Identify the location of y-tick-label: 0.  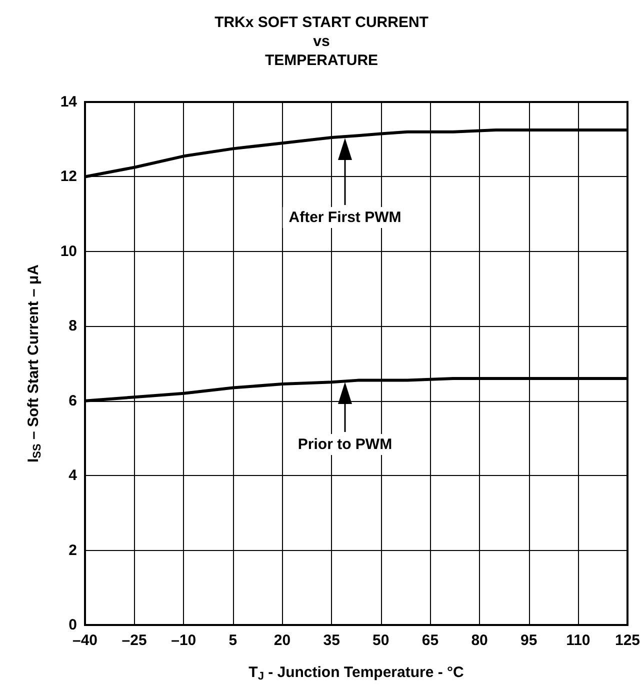
(72, 625).